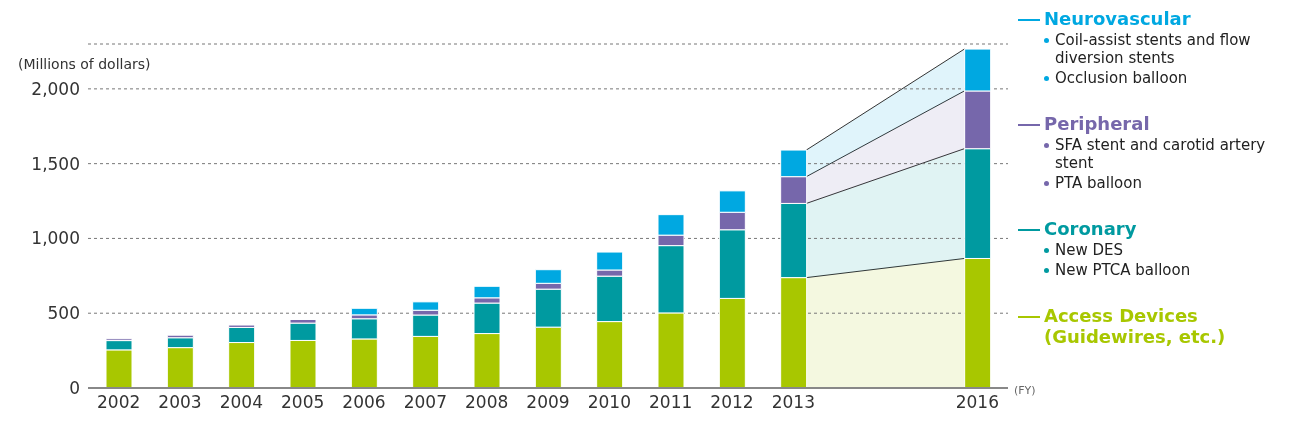 This screenshot has height=428, width=1298. Describe the element at coordinates (1153, 49) in the screenshot. I see `text: Coil-assist stents and flow diversion stents` at that location.